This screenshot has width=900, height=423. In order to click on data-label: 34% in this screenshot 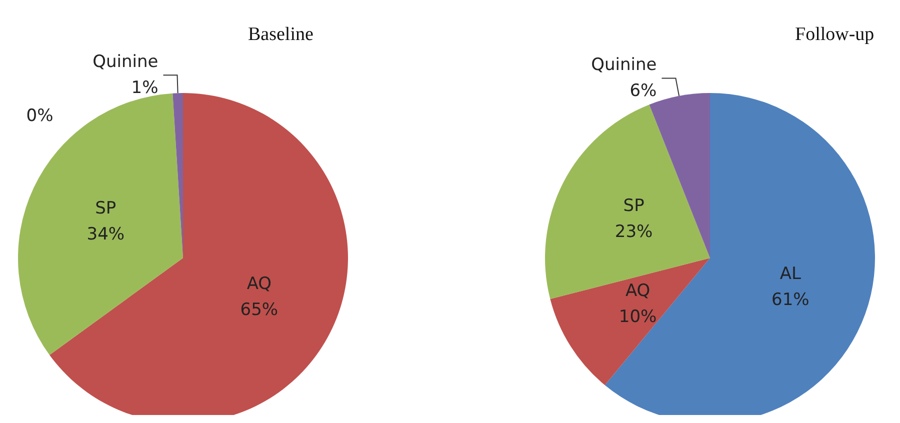, I will do `click(105, 234)`.